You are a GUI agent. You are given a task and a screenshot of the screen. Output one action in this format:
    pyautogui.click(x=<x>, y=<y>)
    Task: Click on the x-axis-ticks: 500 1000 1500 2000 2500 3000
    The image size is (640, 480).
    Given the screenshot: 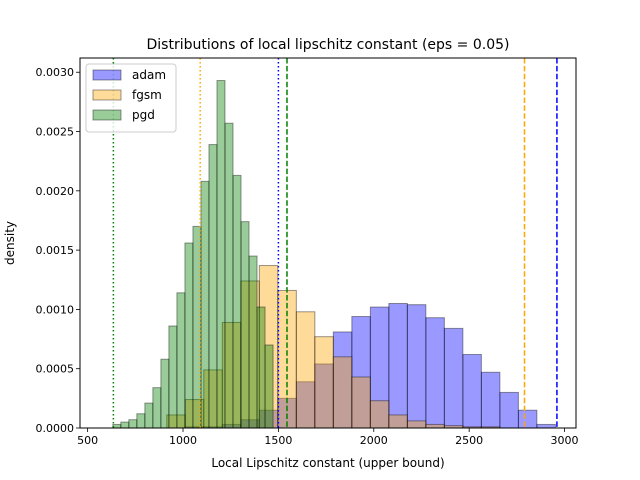 What is the action you would take?
    pyautogui.click(x=328, y=437)
    